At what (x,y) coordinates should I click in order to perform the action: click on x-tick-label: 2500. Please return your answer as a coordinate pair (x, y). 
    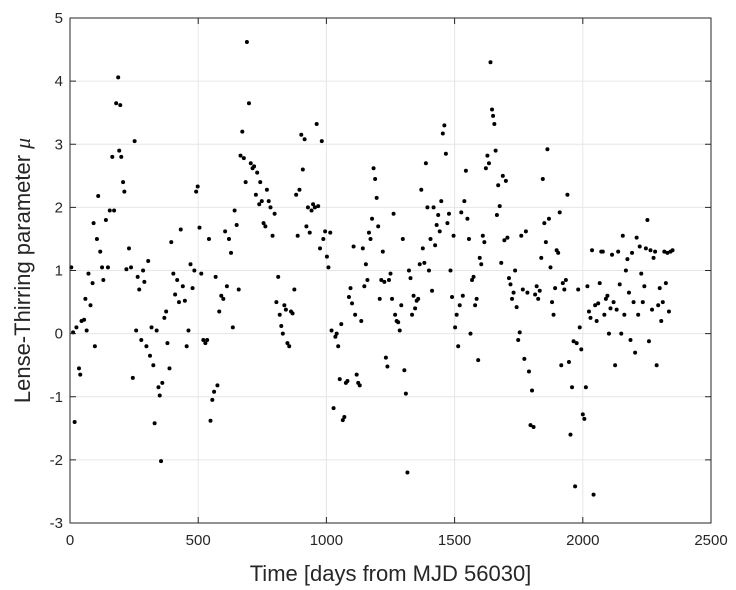
    Looking at the image, I should click on (710, 540).